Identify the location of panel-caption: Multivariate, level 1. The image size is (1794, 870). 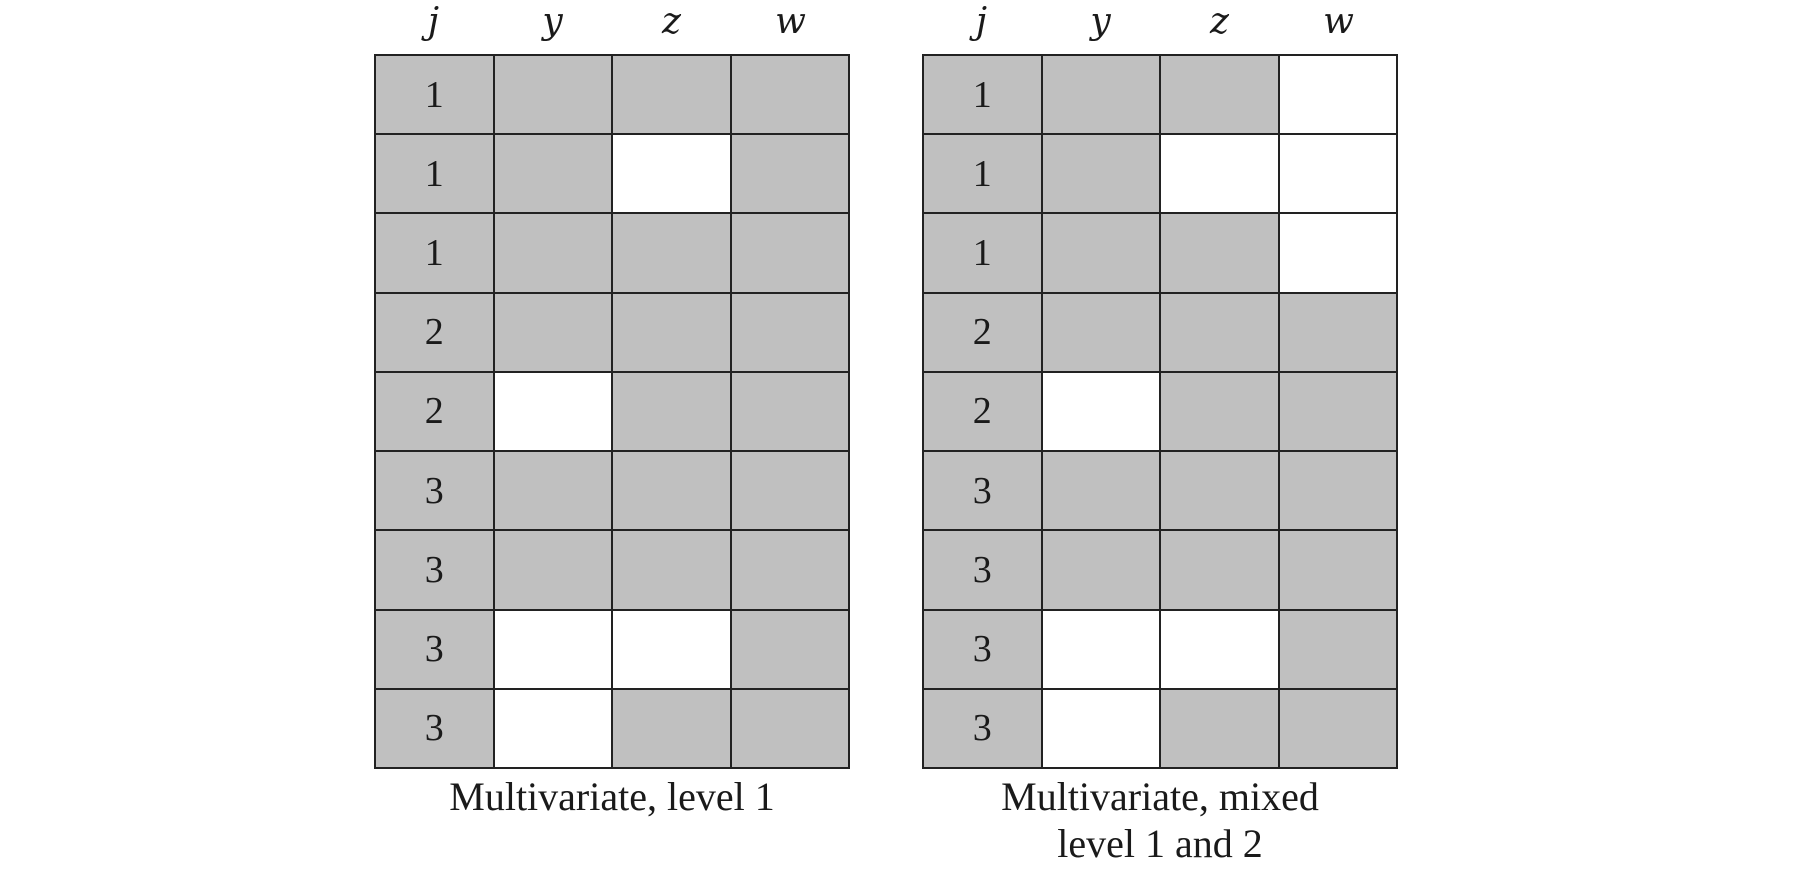
(612, 796).